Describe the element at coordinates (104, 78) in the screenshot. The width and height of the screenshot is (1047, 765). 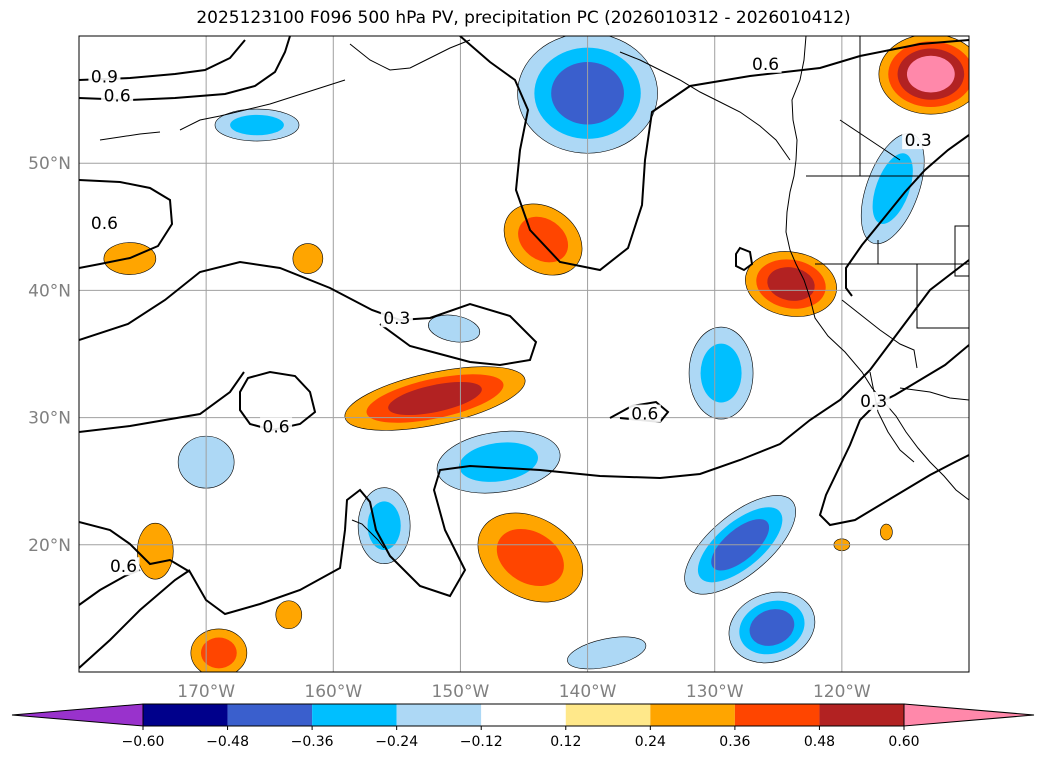
I see `pv-contour-label: 0.9` at that location.